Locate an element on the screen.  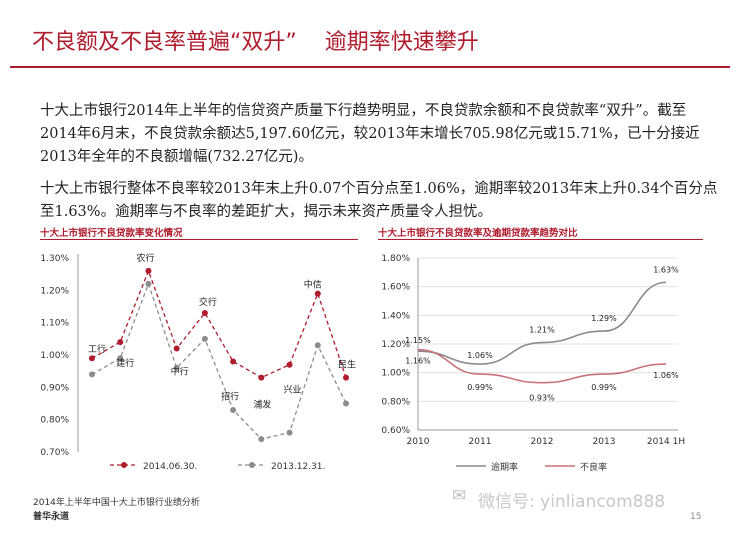
series-line-2013 is located at coordinates (219, 360).